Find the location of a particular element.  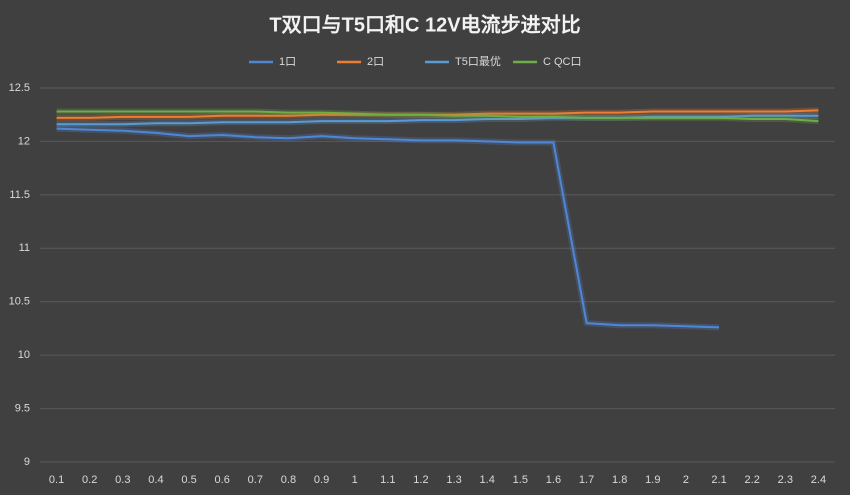

x-tick-label: 0.5 is located at coordinates (188, 480).